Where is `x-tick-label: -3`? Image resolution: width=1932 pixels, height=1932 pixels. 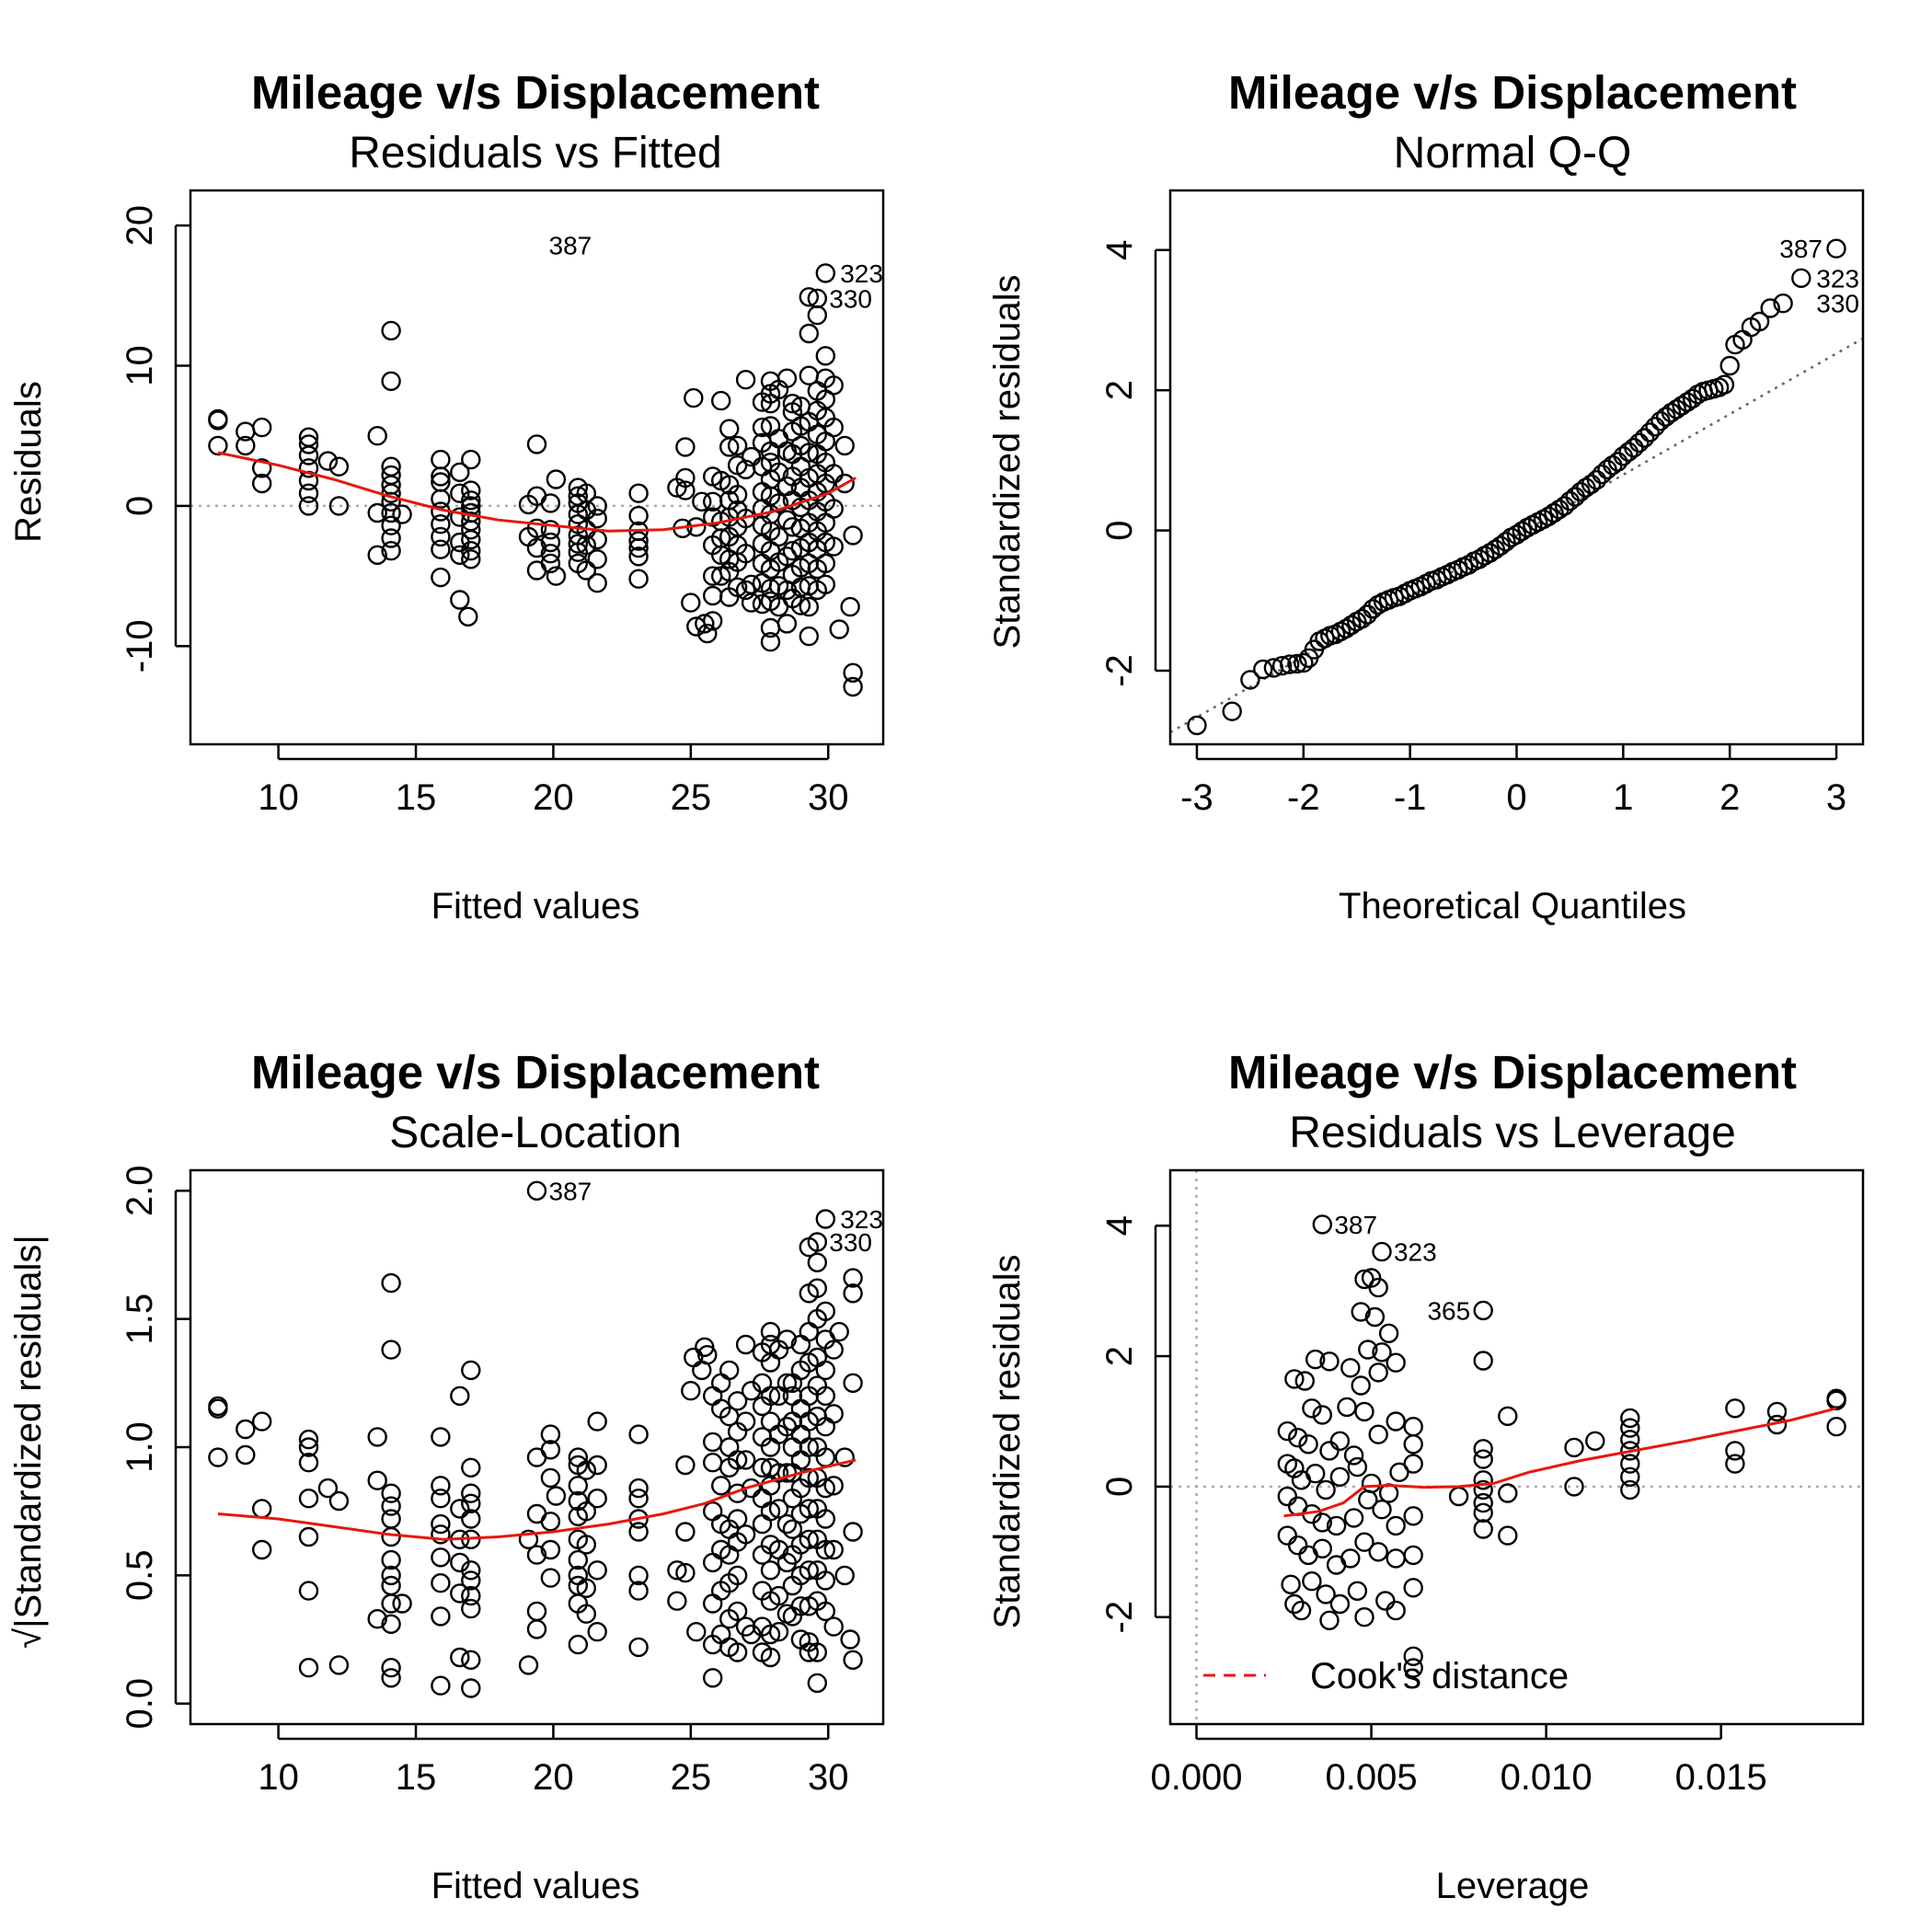 x-tick-label: -3 is located at coordinates (1196, 797).